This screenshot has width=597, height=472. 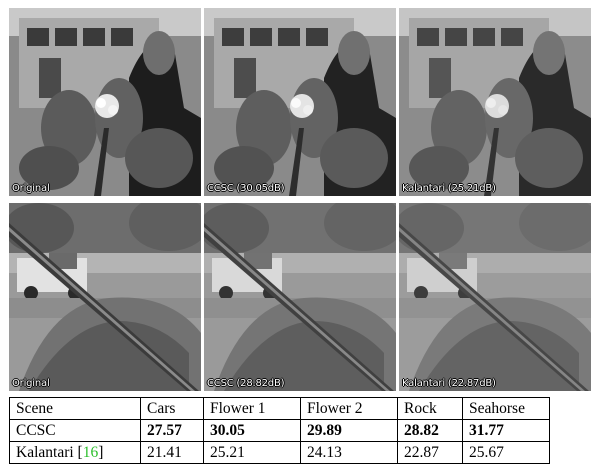 I want to click on value-cell: 25.67, so click(x=506, y=452).